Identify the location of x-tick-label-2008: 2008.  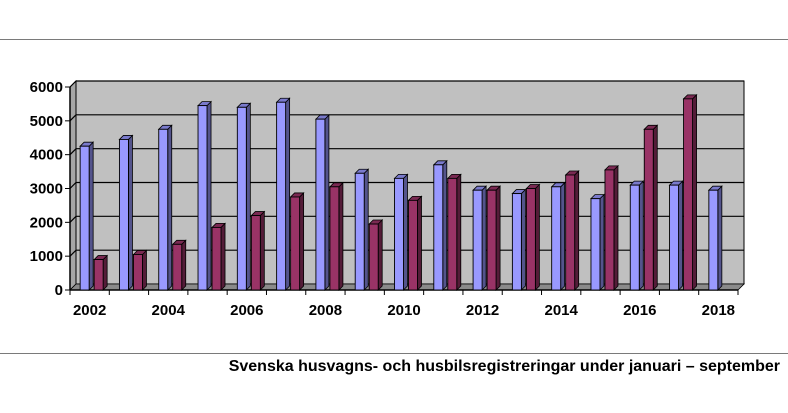
(325, 310).